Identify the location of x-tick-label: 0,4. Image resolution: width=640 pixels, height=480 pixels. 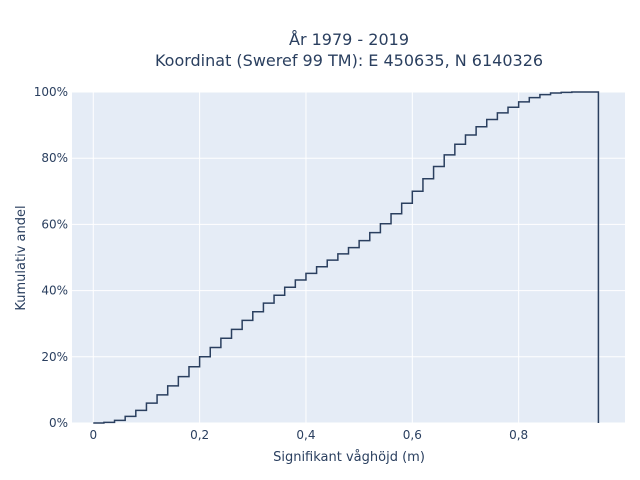
(305, 435).